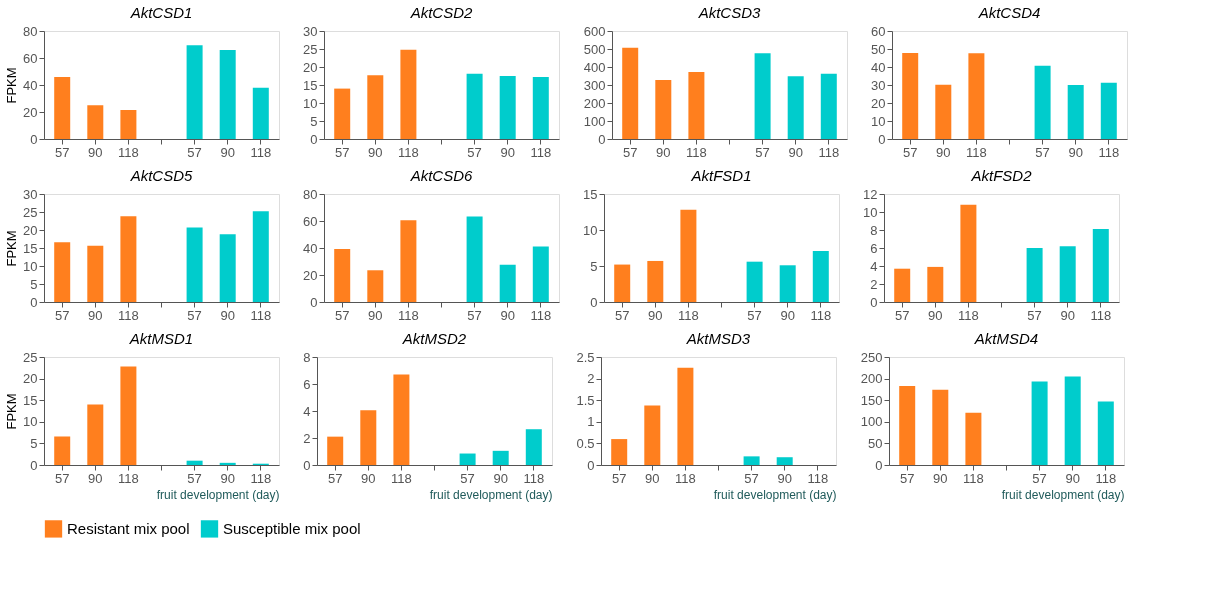  I want to click on chart-title: AktFSD1, so click(721, 175).